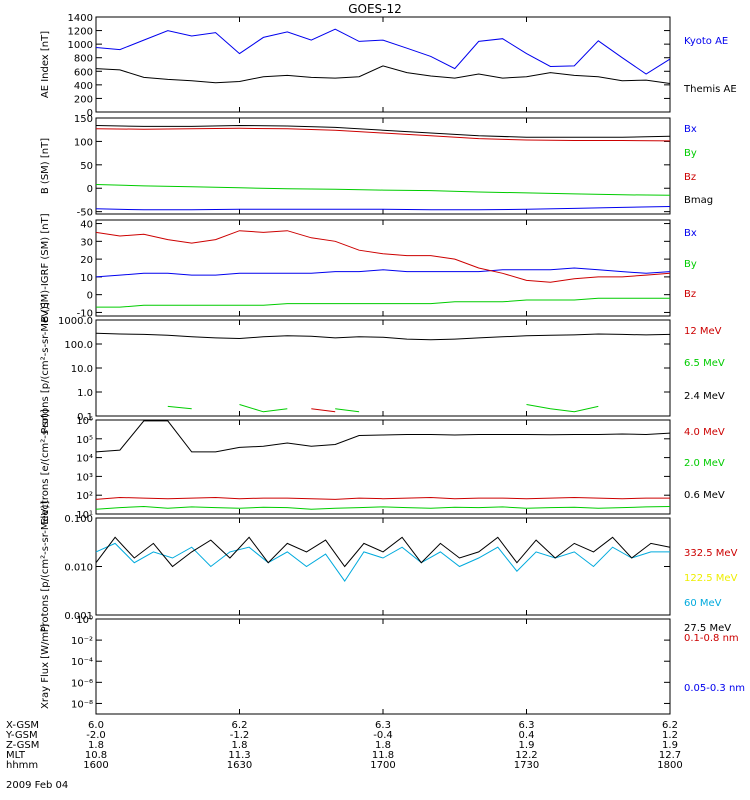 The width and height of the screenshot is (750, 800). What do you see at coordinates (704, 495) in the screenshot?
I see `legend-label: 0.6 MeV` at bounding box center [704, 495].